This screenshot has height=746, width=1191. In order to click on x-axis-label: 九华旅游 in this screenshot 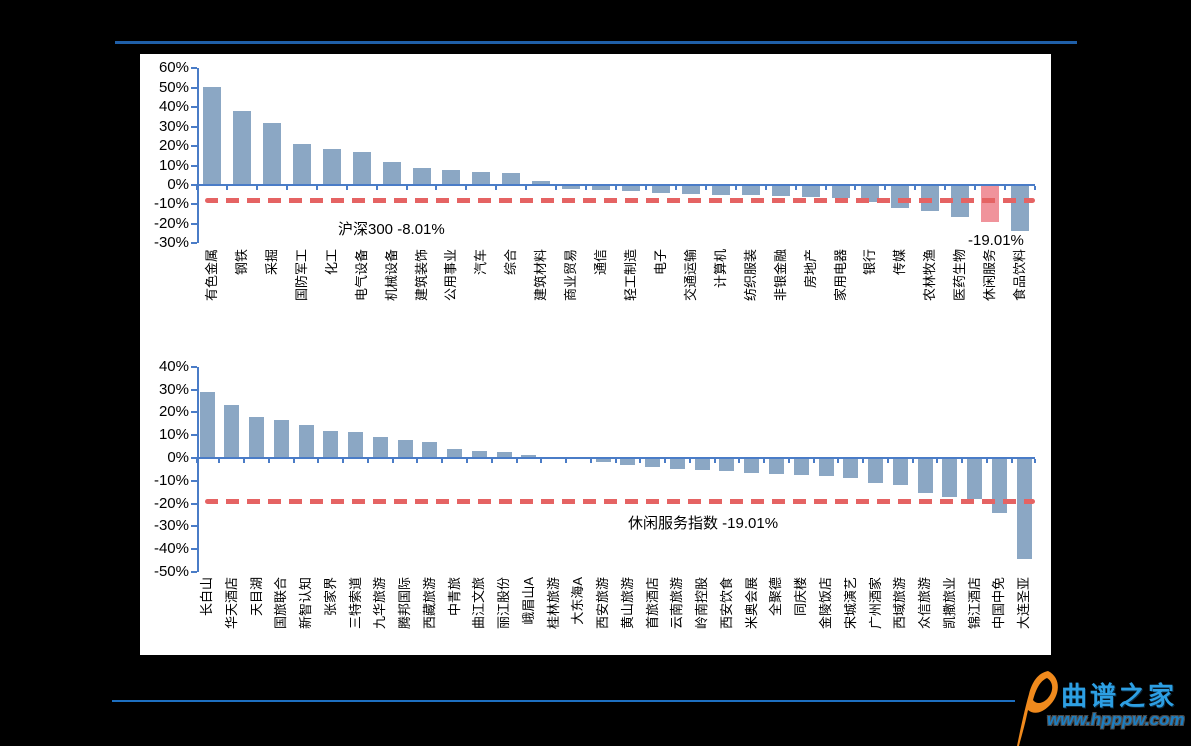, I will do `click(380, 603)`.